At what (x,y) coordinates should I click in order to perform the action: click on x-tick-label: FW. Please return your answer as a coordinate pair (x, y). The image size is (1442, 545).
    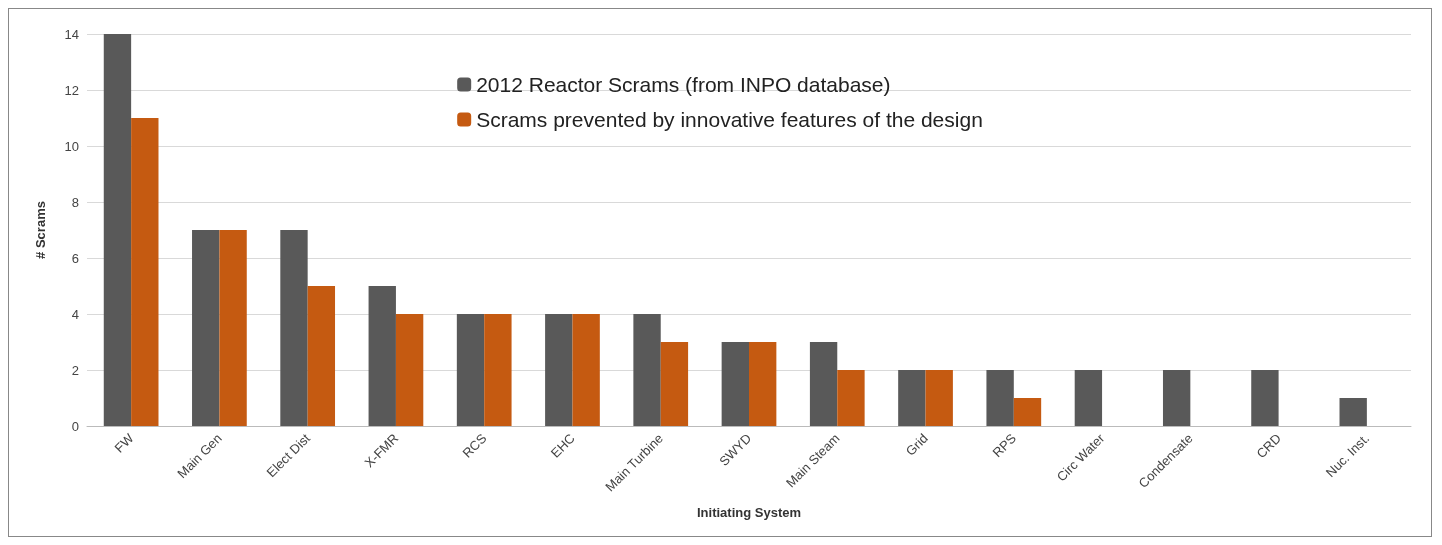
    Looking at the image, I should click on (124, 443).